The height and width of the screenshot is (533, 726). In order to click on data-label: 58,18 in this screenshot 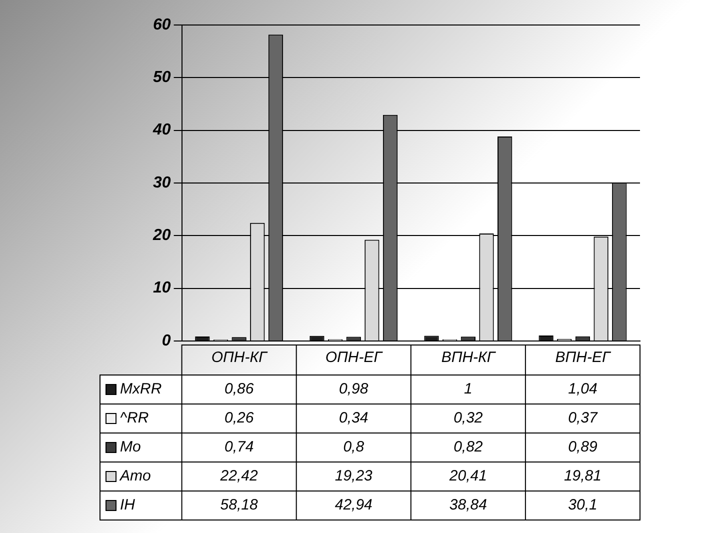, I will do `click(239, 505)`.